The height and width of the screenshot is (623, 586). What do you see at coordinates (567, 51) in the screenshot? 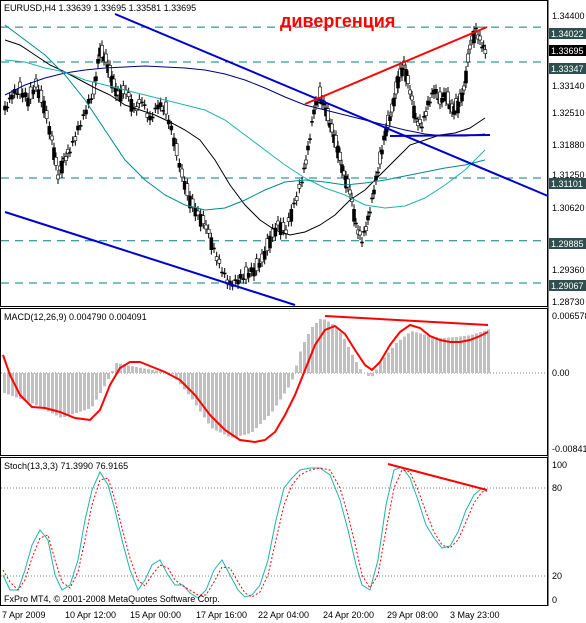
I see `current-price-tag: 1.33695` at bounding box center [567, 51].